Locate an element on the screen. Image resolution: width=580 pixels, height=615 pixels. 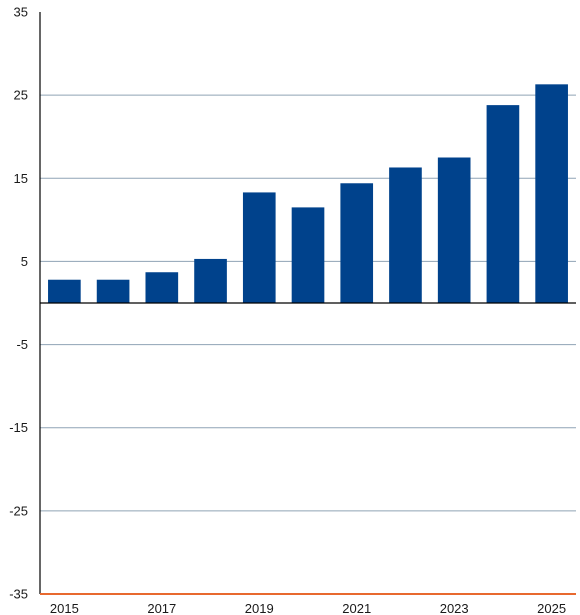
y-tick-label: -5 is located at coordinates (22, 344).